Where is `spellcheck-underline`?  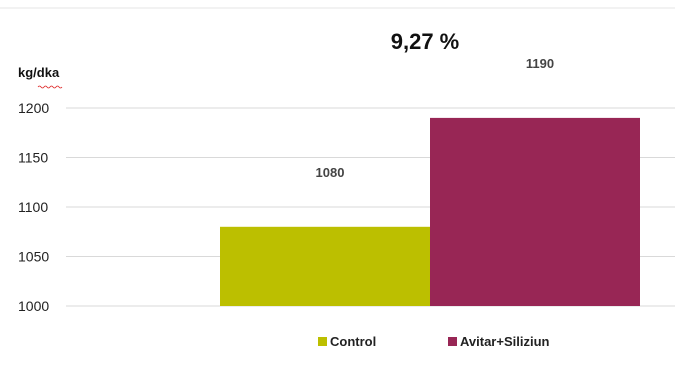
spellcheck-underline is located at coordinates (50, 87).